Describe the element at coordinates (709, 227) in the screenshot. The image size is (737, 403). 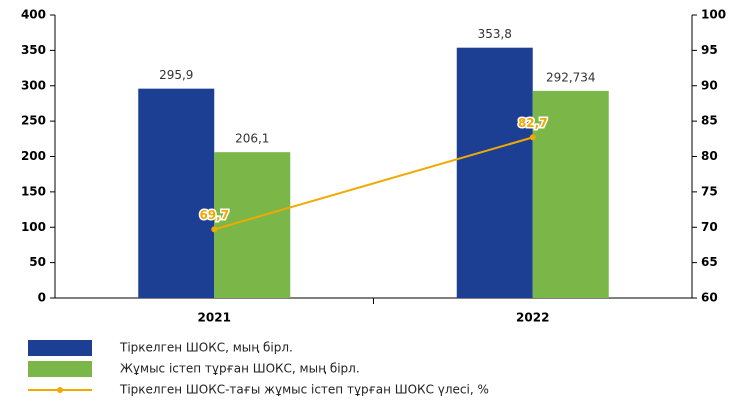
I see `y2-tick-label: 70` at that location.